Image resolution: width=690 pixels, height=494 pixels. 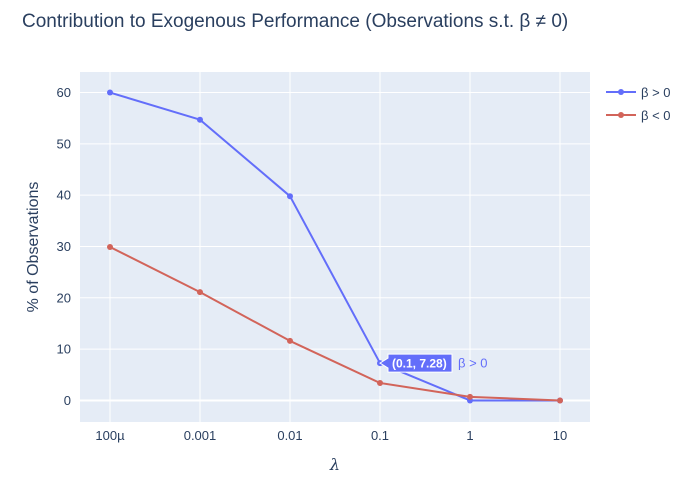 I want to click on y-tick-label: 30, so click(x=64, y=246).